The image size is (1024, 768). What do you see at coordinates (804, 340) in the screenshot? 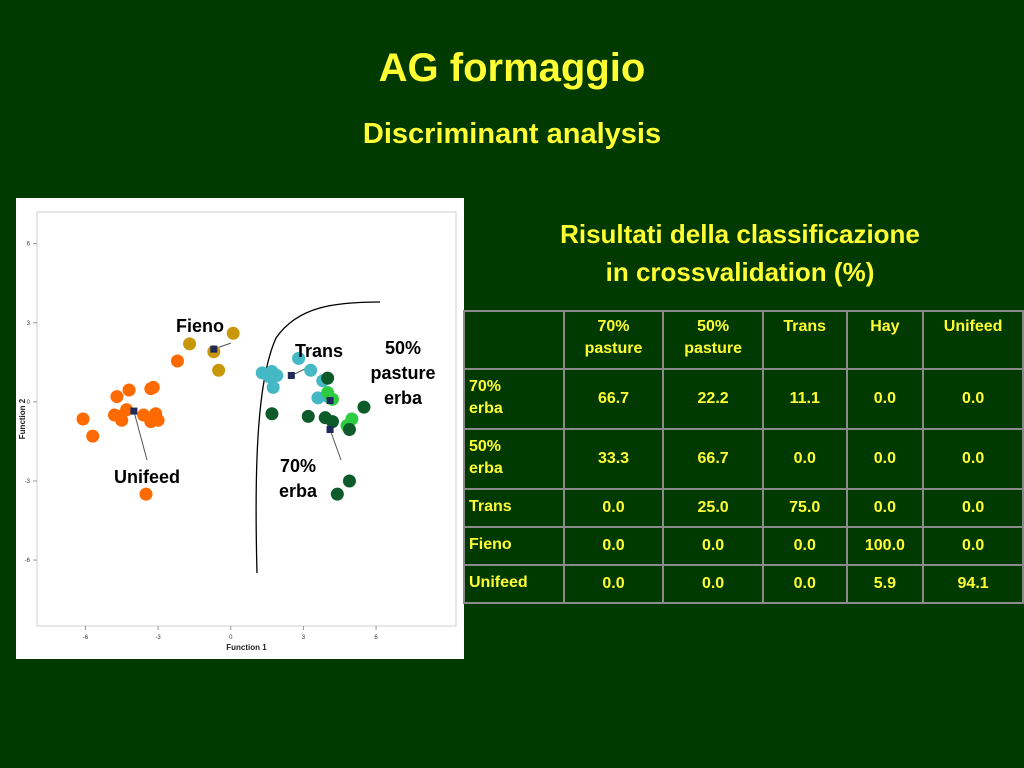
I see `column-header: Trans` at bounding box center [804, 340].